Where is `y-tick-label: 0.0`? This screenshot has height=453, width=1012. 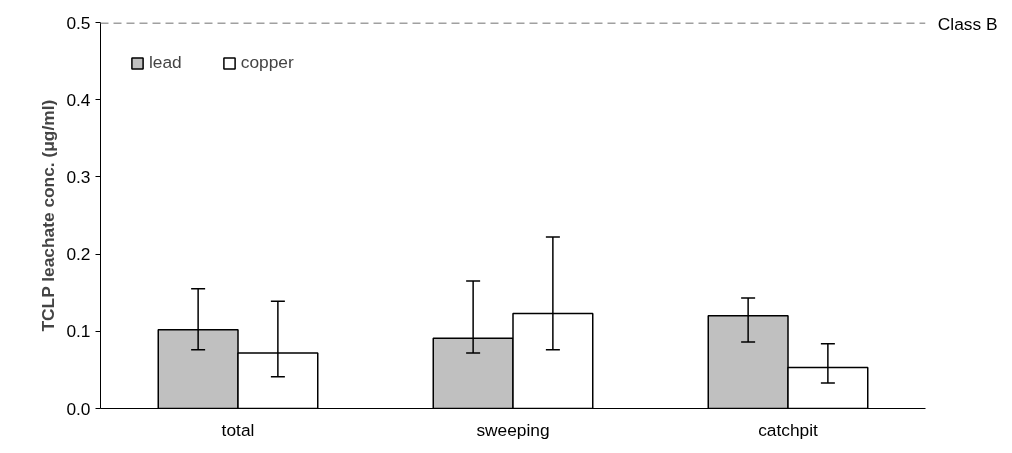
y-tick-label: 0.0 is located at coordinates (78, 408).